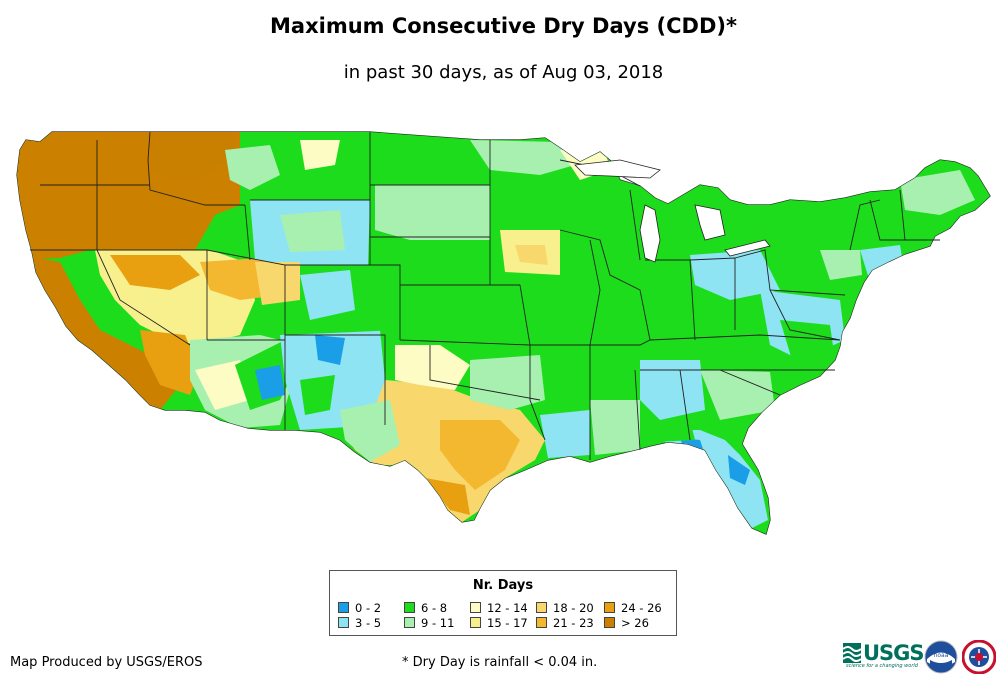  I want to click on lake-michigan, so click(650, 233).